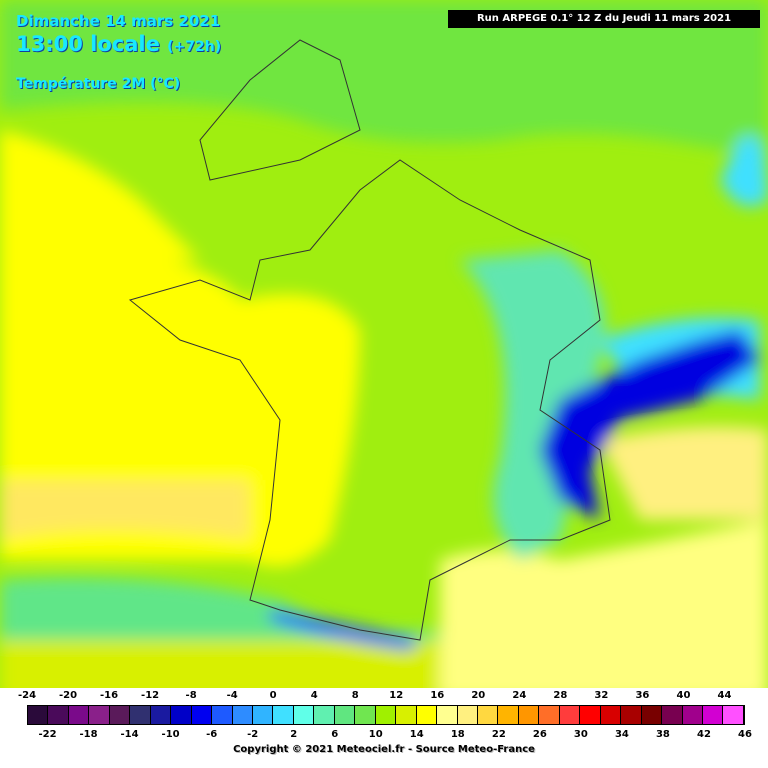 The width and height of the screenshot is (768, 768). What do you see at coordinates (478, 695) in the screenshot?
I see `legend-label: 20` at bounding box center [478, 695].